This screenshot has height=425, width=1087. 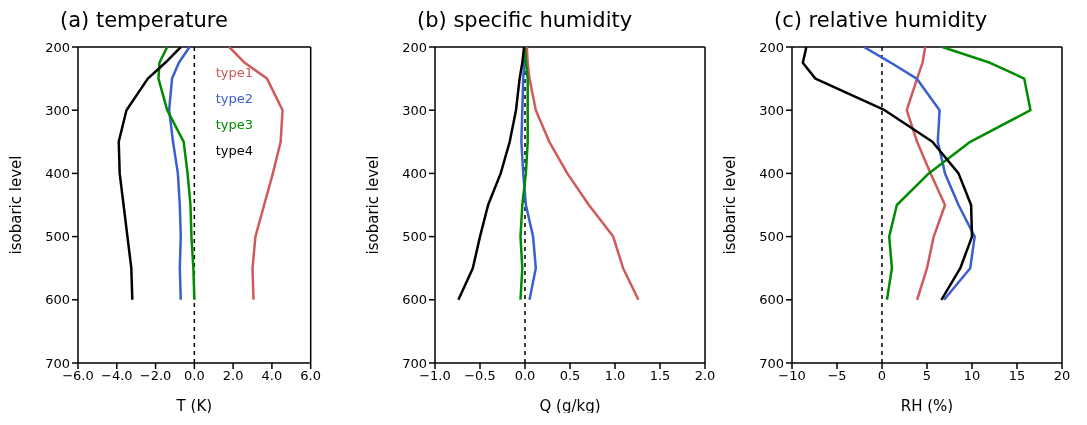 What do you see at coordinates (272, 376) in the screenshot?
I see `x-tick-label: 4.0` at bounding box center [272, 376].